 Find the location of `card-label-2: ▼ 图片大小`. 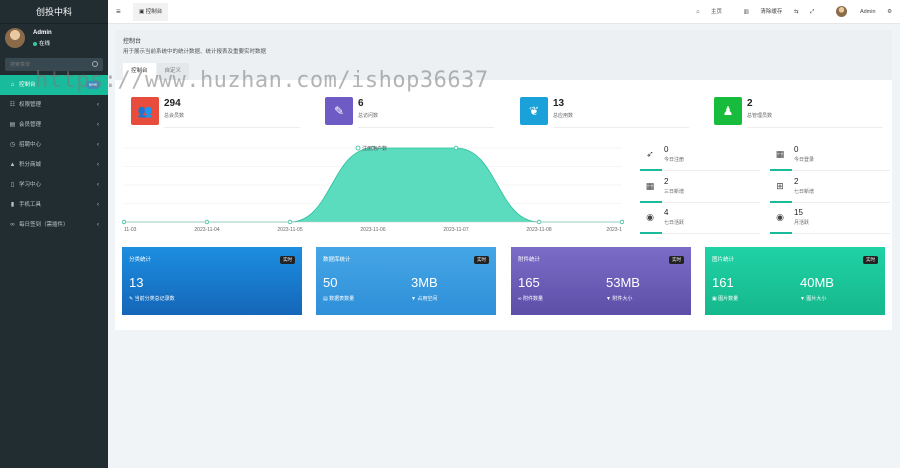

card-label-2: ▼ 图片大小 is located at coordinates (813, 298).